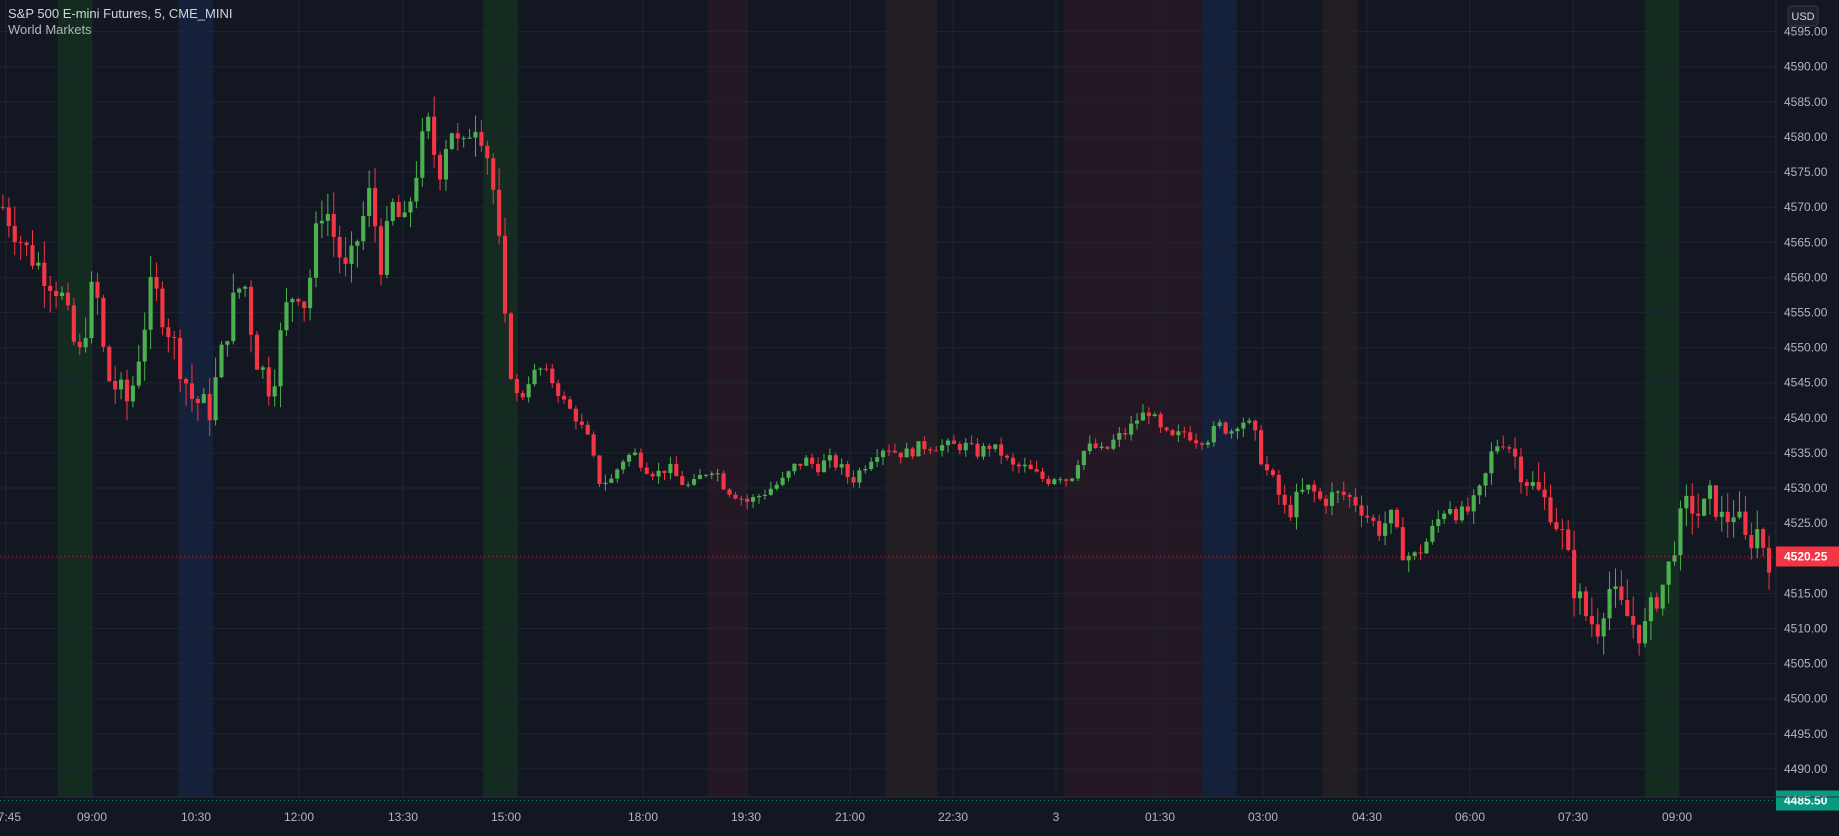 The image size is (1839, 836). What do you see at coordinates (1160, 817) in the screenshot?
I see `time-tick-label: 01:30` at bounding box center [1160, 817].